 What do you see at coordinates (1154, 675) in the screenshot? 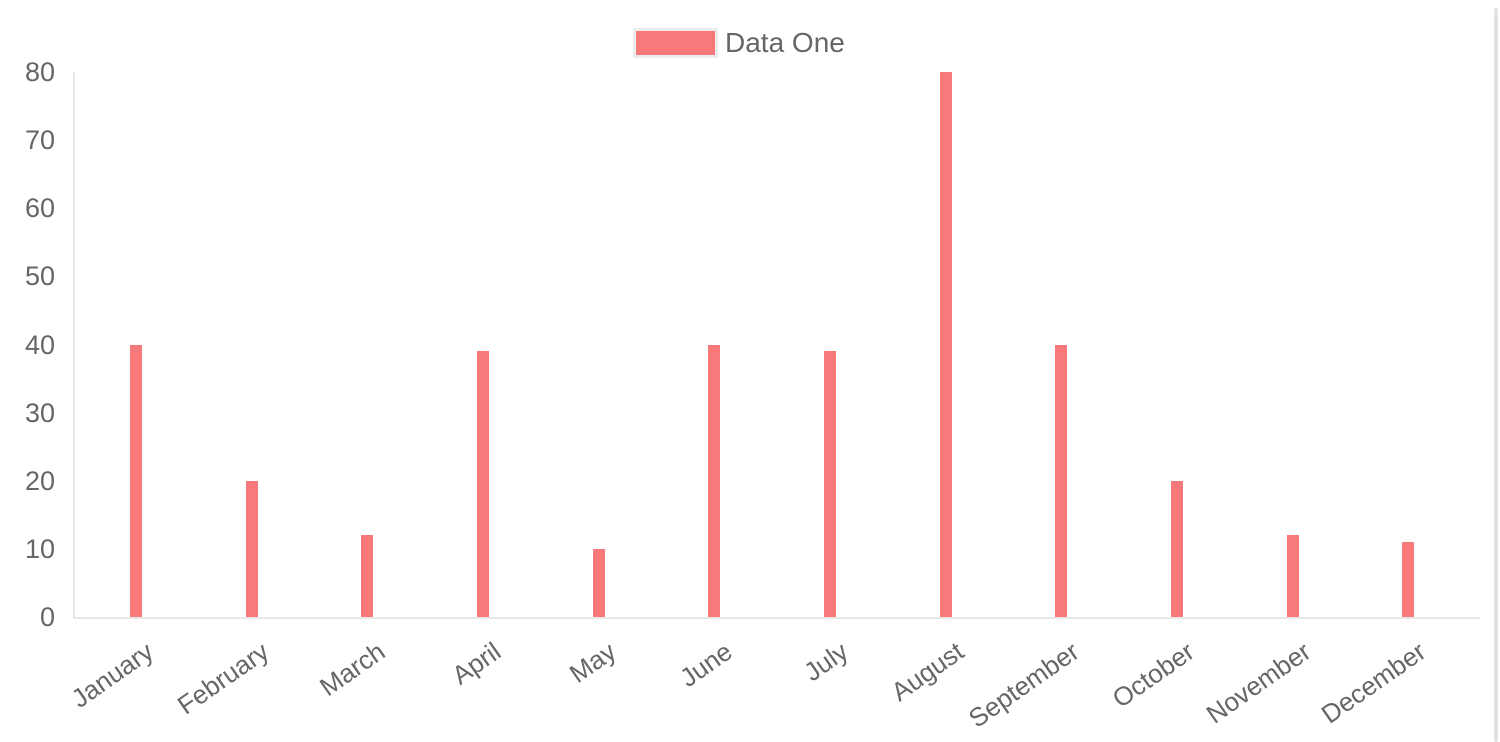
I see `x-axis-label-october: October` at bounding box center [1154, 675].